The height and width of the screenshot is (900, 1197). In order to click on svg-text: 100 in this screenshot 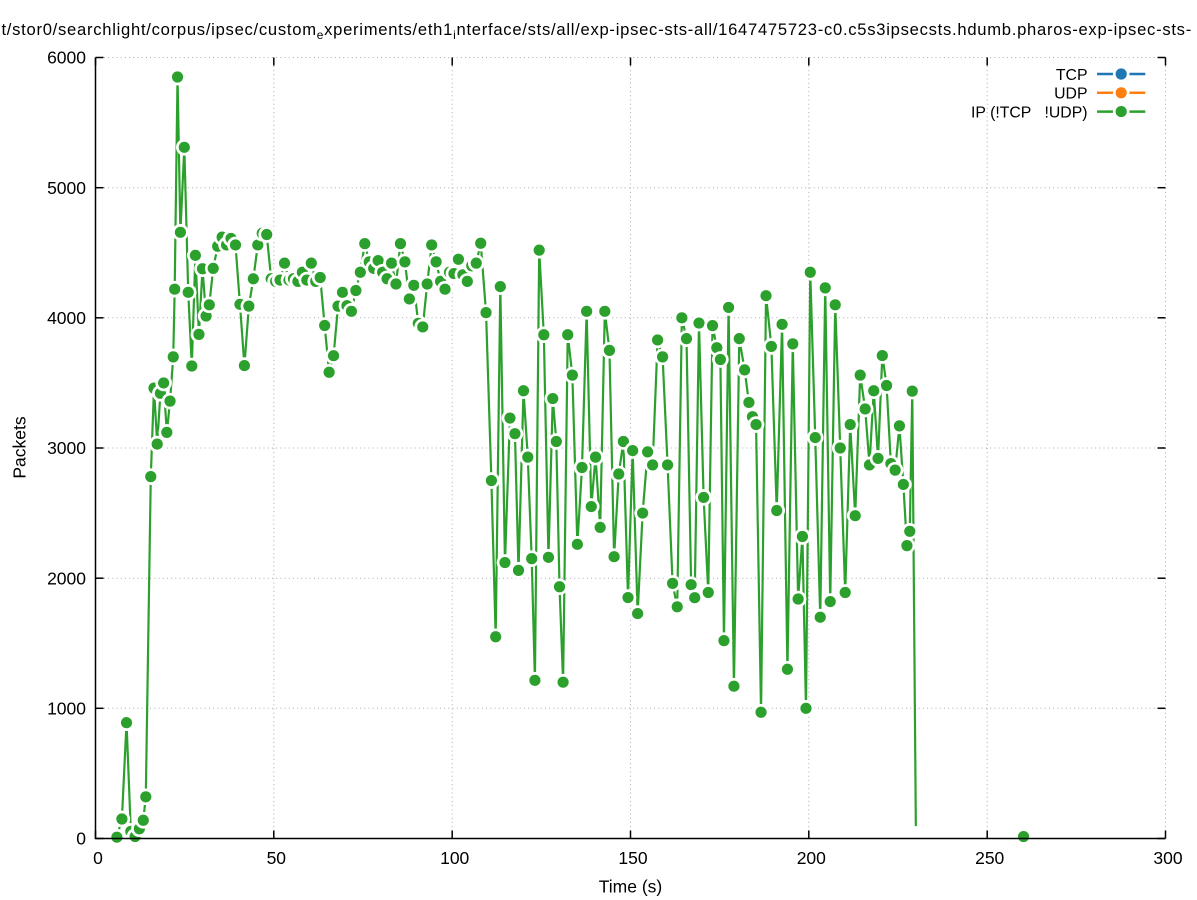, I will do `click(454, 858)`.